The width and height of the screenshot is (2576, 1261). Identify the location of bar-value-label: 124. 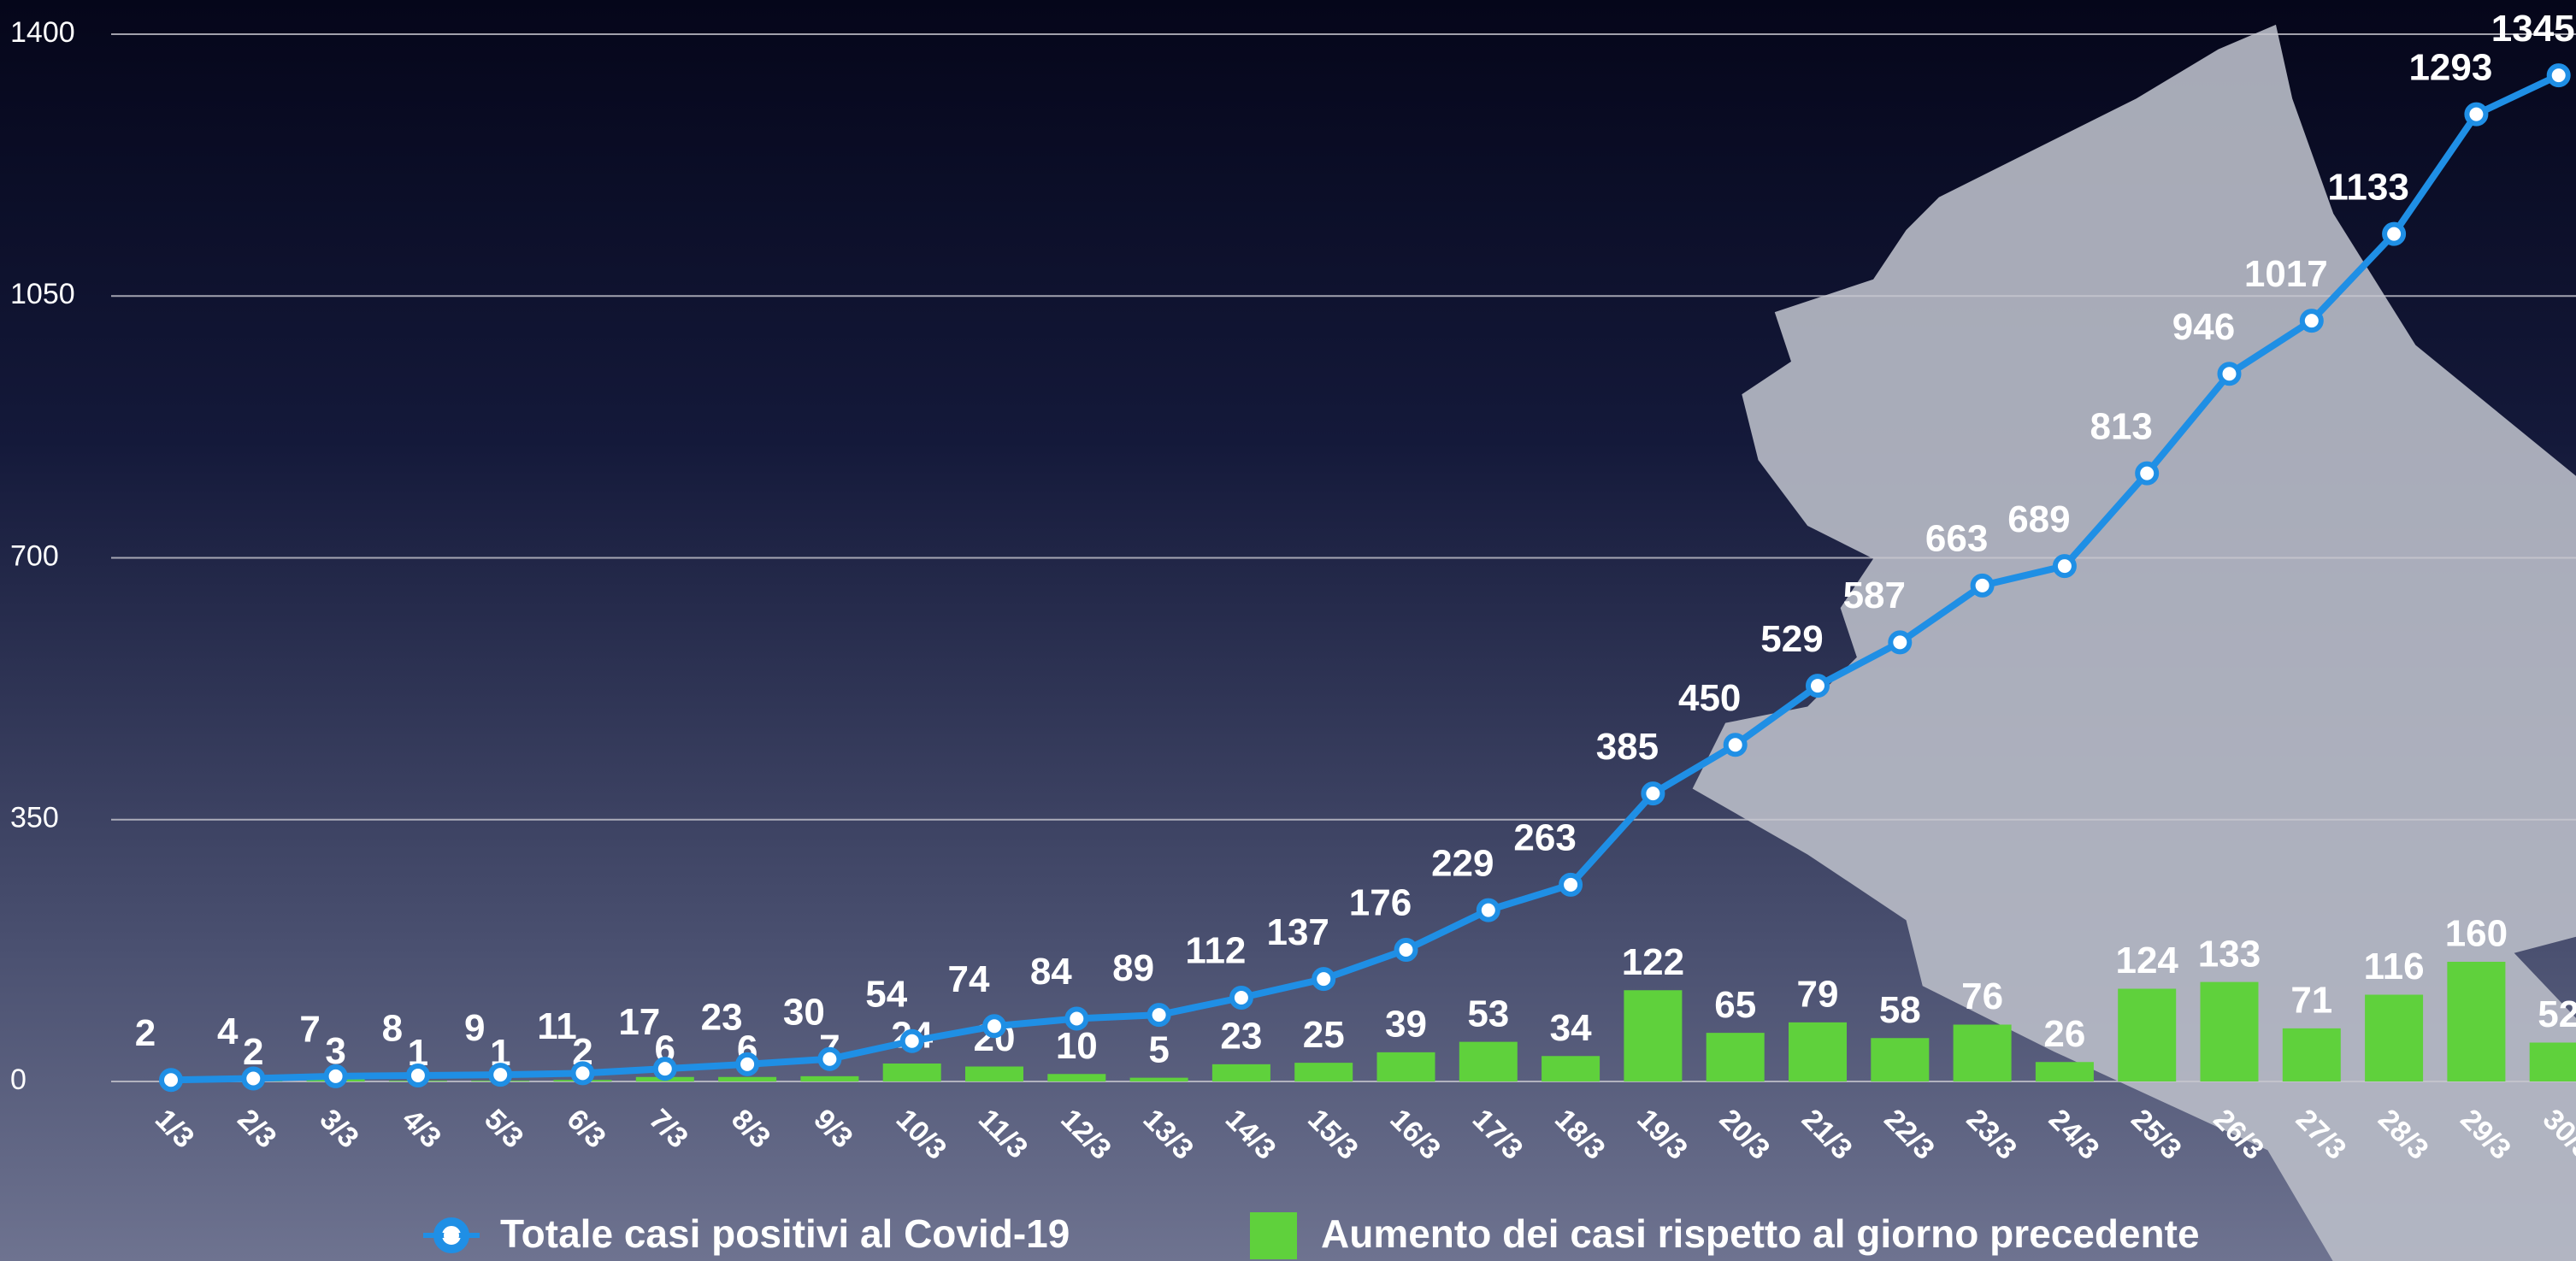
(2146, 960).